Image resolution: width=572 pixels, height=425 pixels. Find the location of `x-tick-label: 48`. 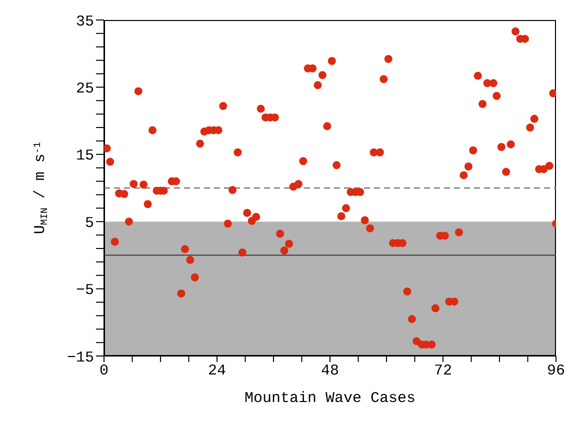

x-tick-label: 48 is located at coordinates (330, 371).